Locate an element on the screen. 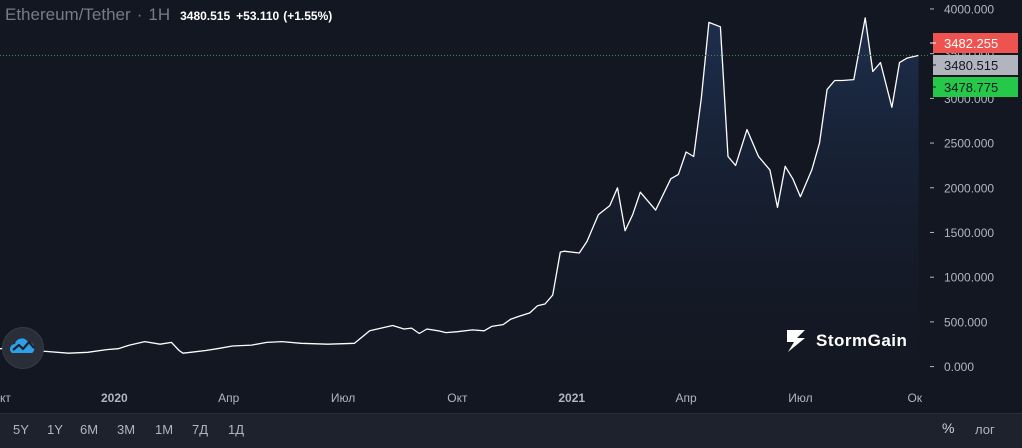 The image size is (1022, 448). y-tick-label: 0.000 is located at coordinates (959, 367).